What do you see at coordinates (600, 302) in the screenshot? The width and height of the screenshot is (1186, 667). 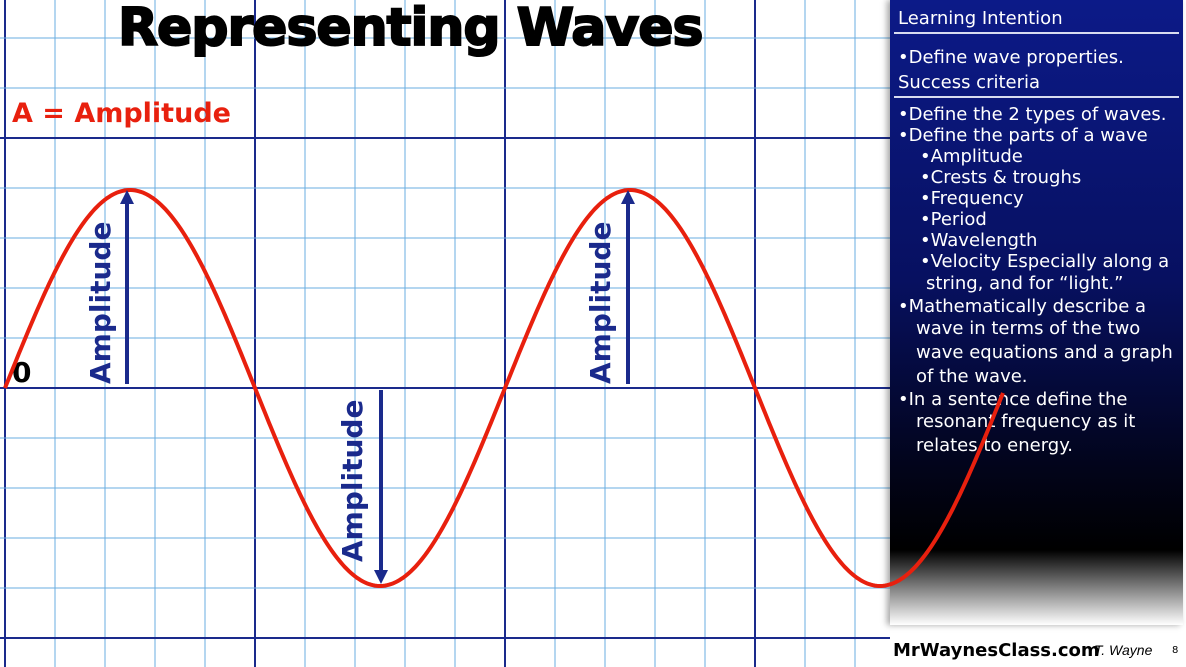 I see `amplitude-label-2: Amplitude` at bounding box center [600, 302].